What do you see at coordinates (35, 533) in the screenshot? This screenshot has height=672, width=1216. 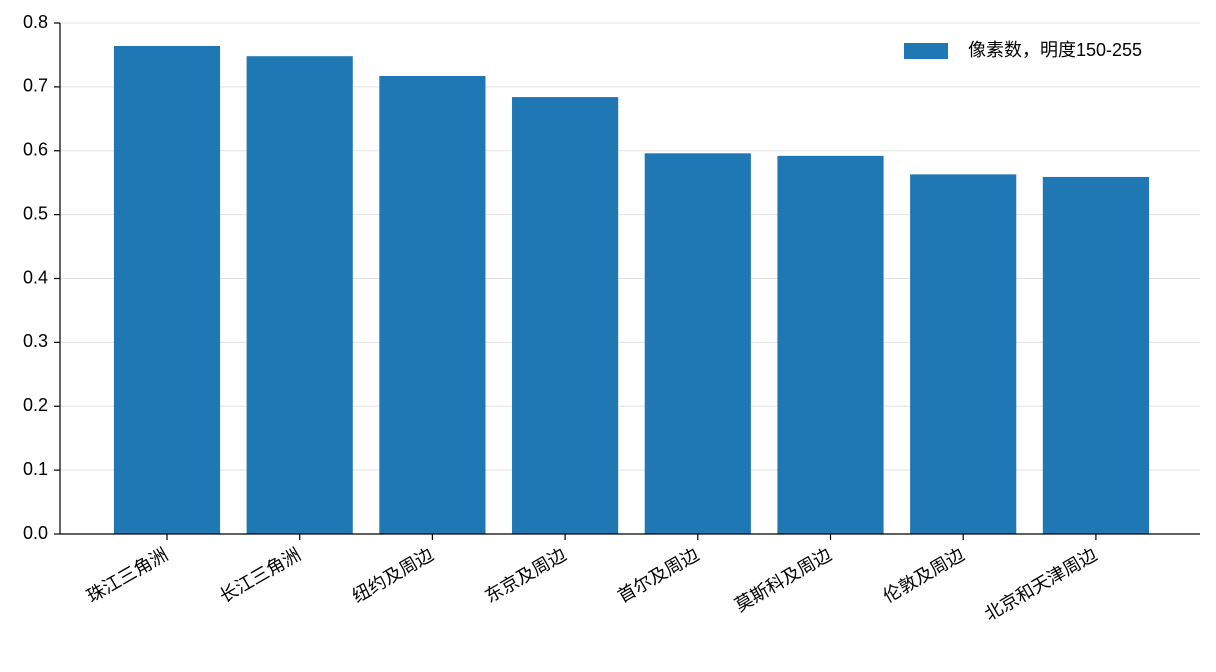 I see `y-tick-label: 0.0` at bounding box center [35, 533].